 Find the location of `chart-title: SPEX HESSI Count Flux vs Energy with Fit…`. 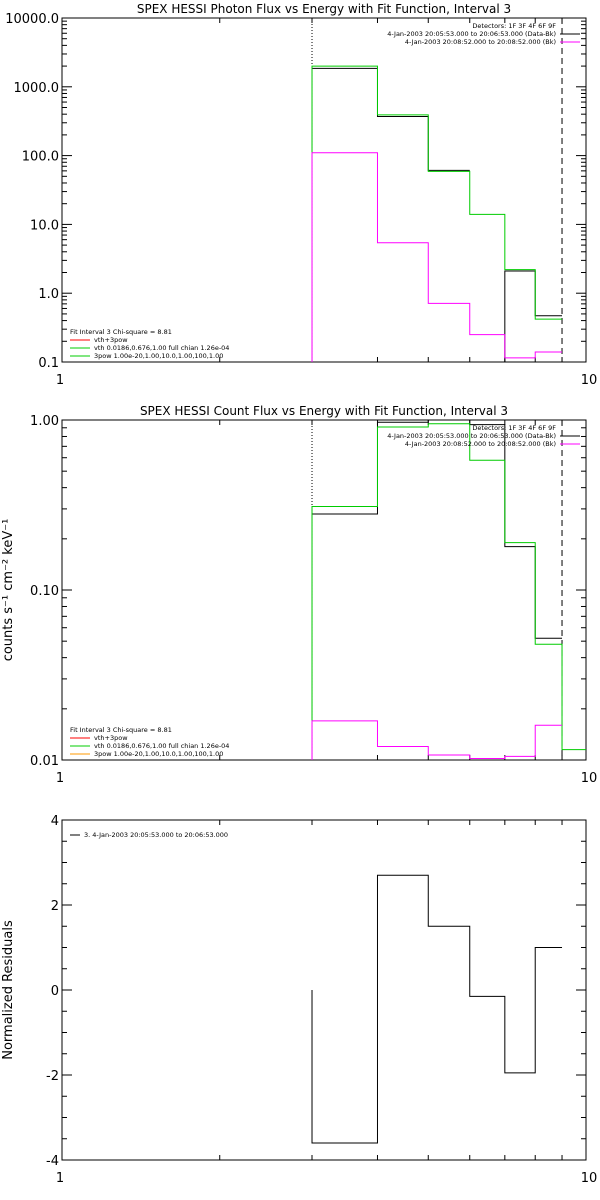

chart-title: SPEX HESSI Count Flux vs Energy with Fit… is located at coordinates (324, 411).